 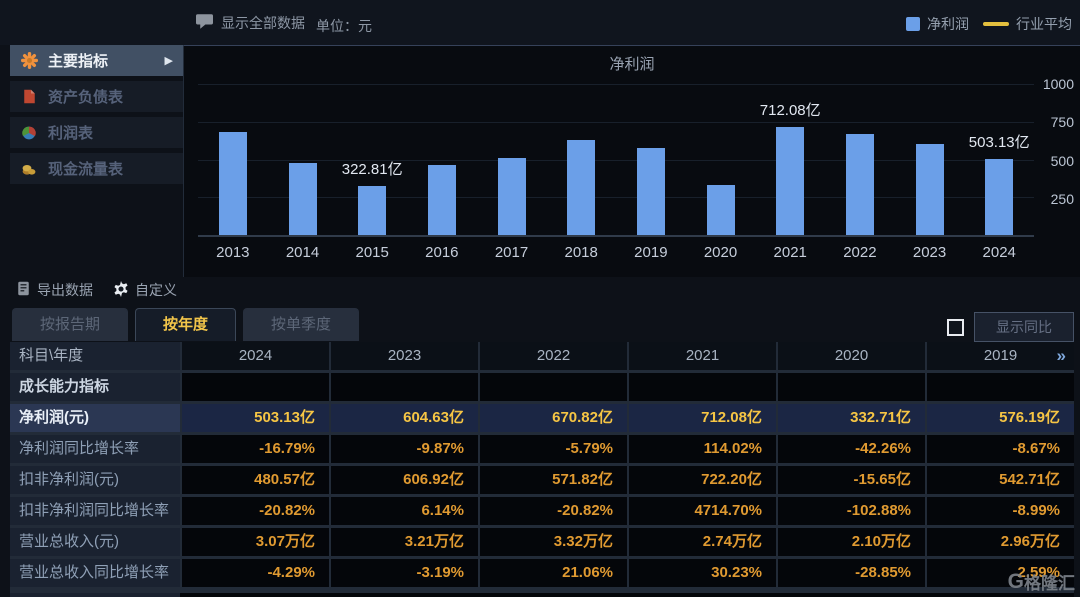 What do you see at coordinates (851, 480) in the screenshot?
I see `cell-deducted-net-profit-2020: -15.65亿` at bounding box center [851, 480].